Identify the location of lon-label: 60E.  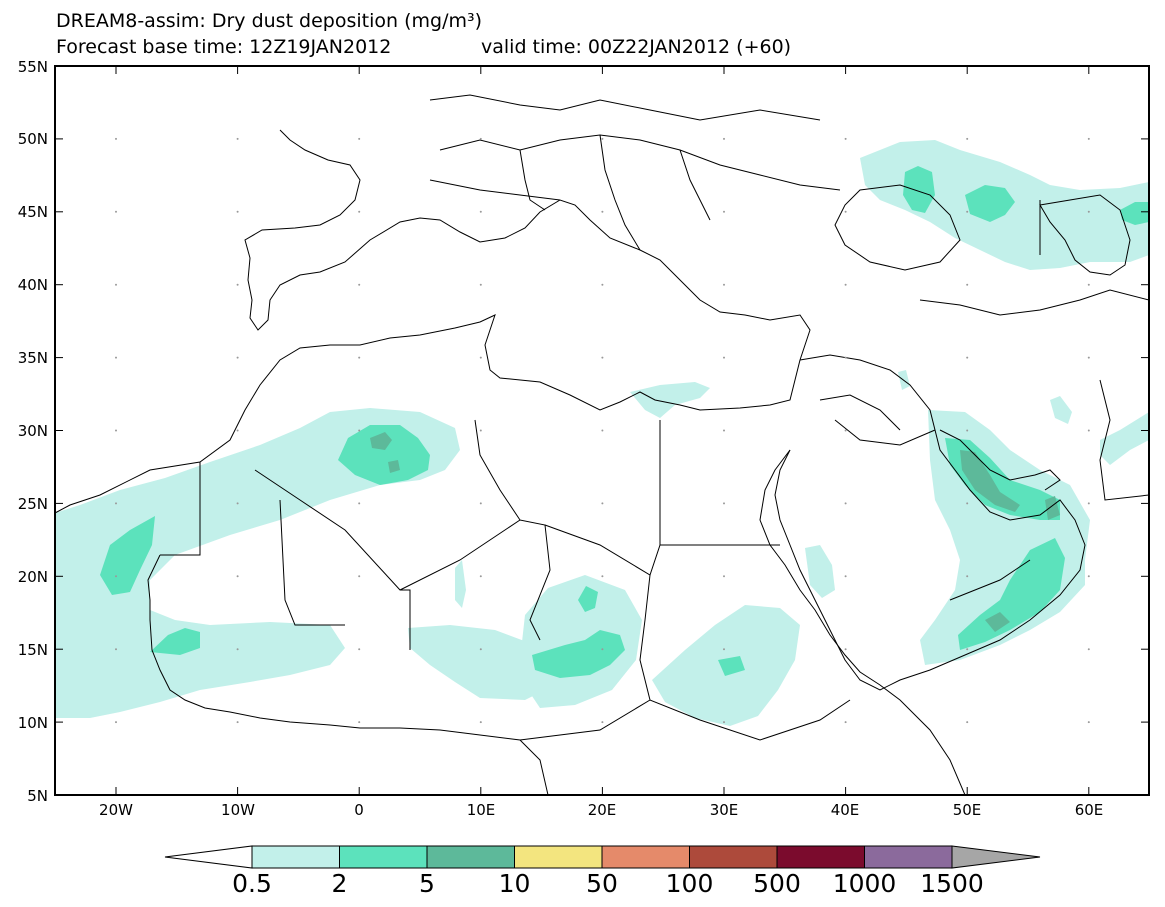
(1089, 810).